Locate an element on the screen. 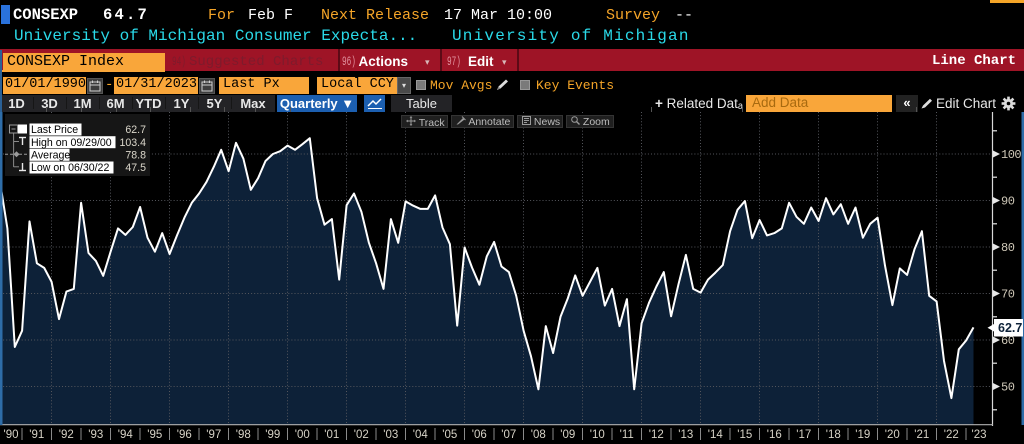 This screenshot has width=1024, height=444. svg-text: 90 is located at coordinates (1008, 202).